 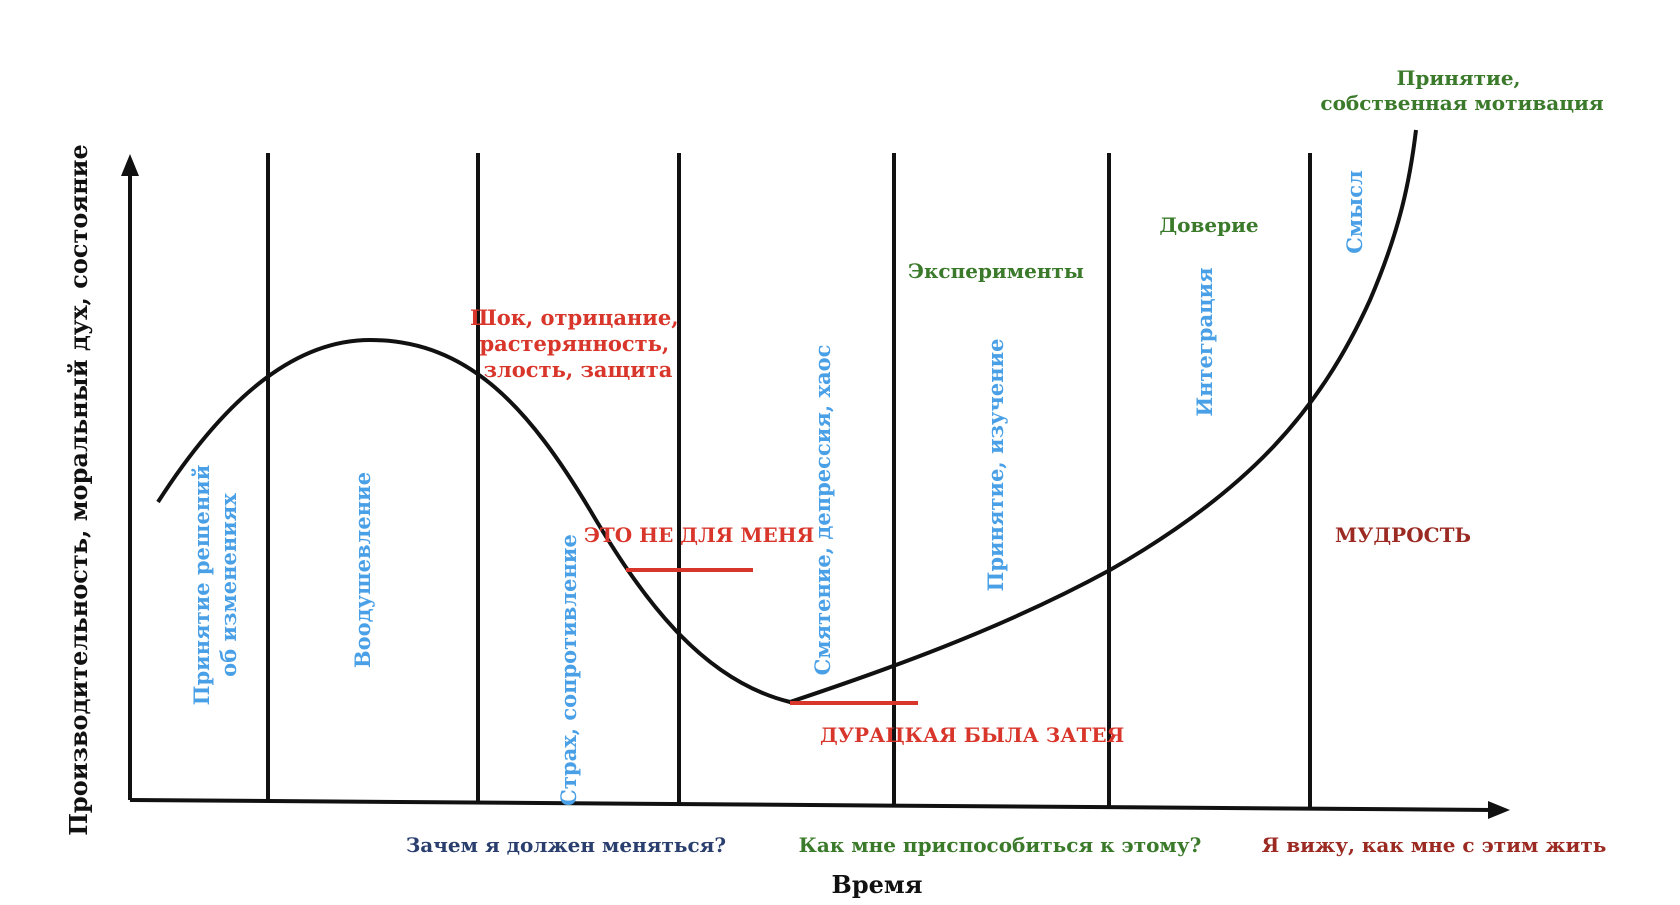 What do you see at coordinates (201, 585) in the screenshot?
I see `stage-label-decision-1: Принятие решений` at bounding box center [201, 585].